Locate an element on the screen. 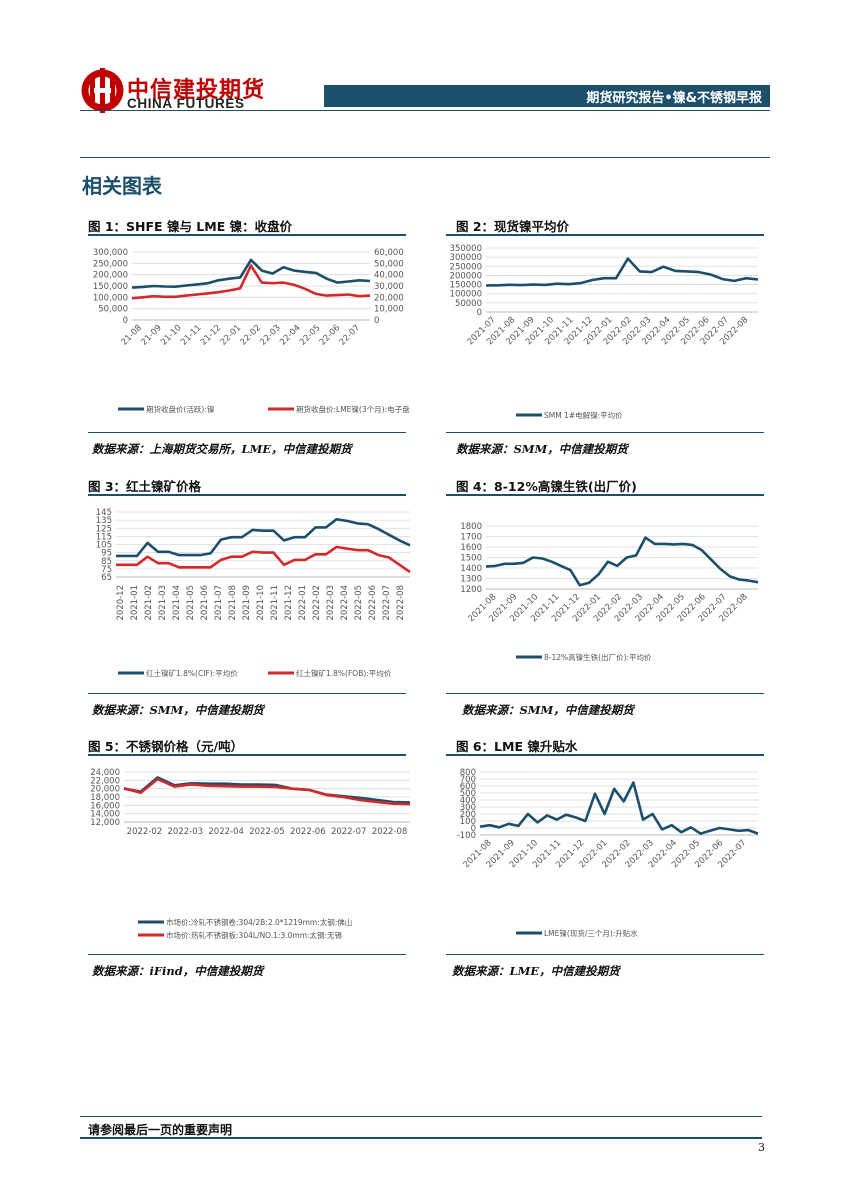  fig5-ytick-label: 16,000 is located at coordinates (105, 806).